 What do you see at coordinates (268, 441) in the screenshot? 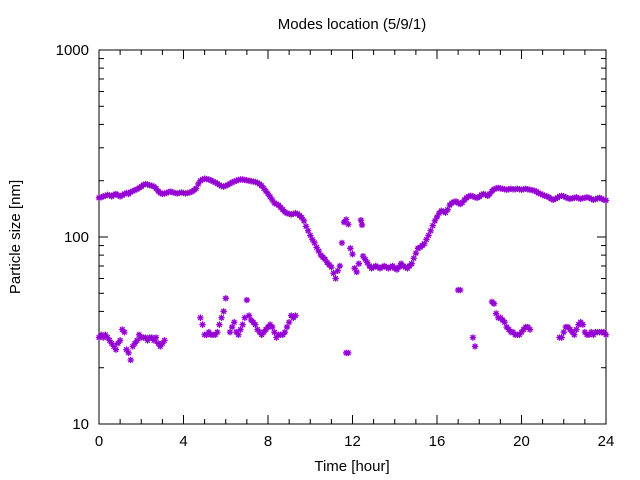
I see `x-tick-label: 8` at bounding box center [268, 441].